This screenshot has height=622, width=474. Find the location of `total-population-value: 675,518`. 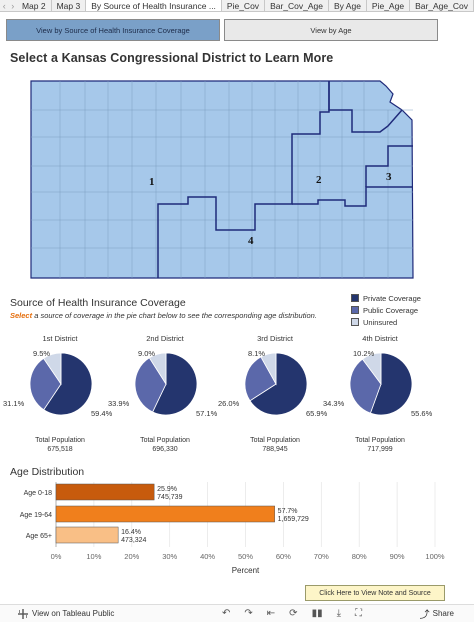

total-population-value: 675,518 is located at coordinates (60, 449).